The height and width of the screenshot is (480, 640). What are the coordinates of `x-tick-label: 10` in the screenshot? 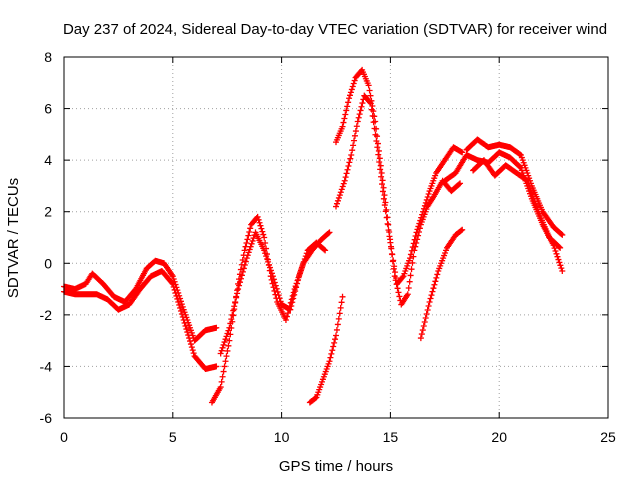 It's located at (282, 437).